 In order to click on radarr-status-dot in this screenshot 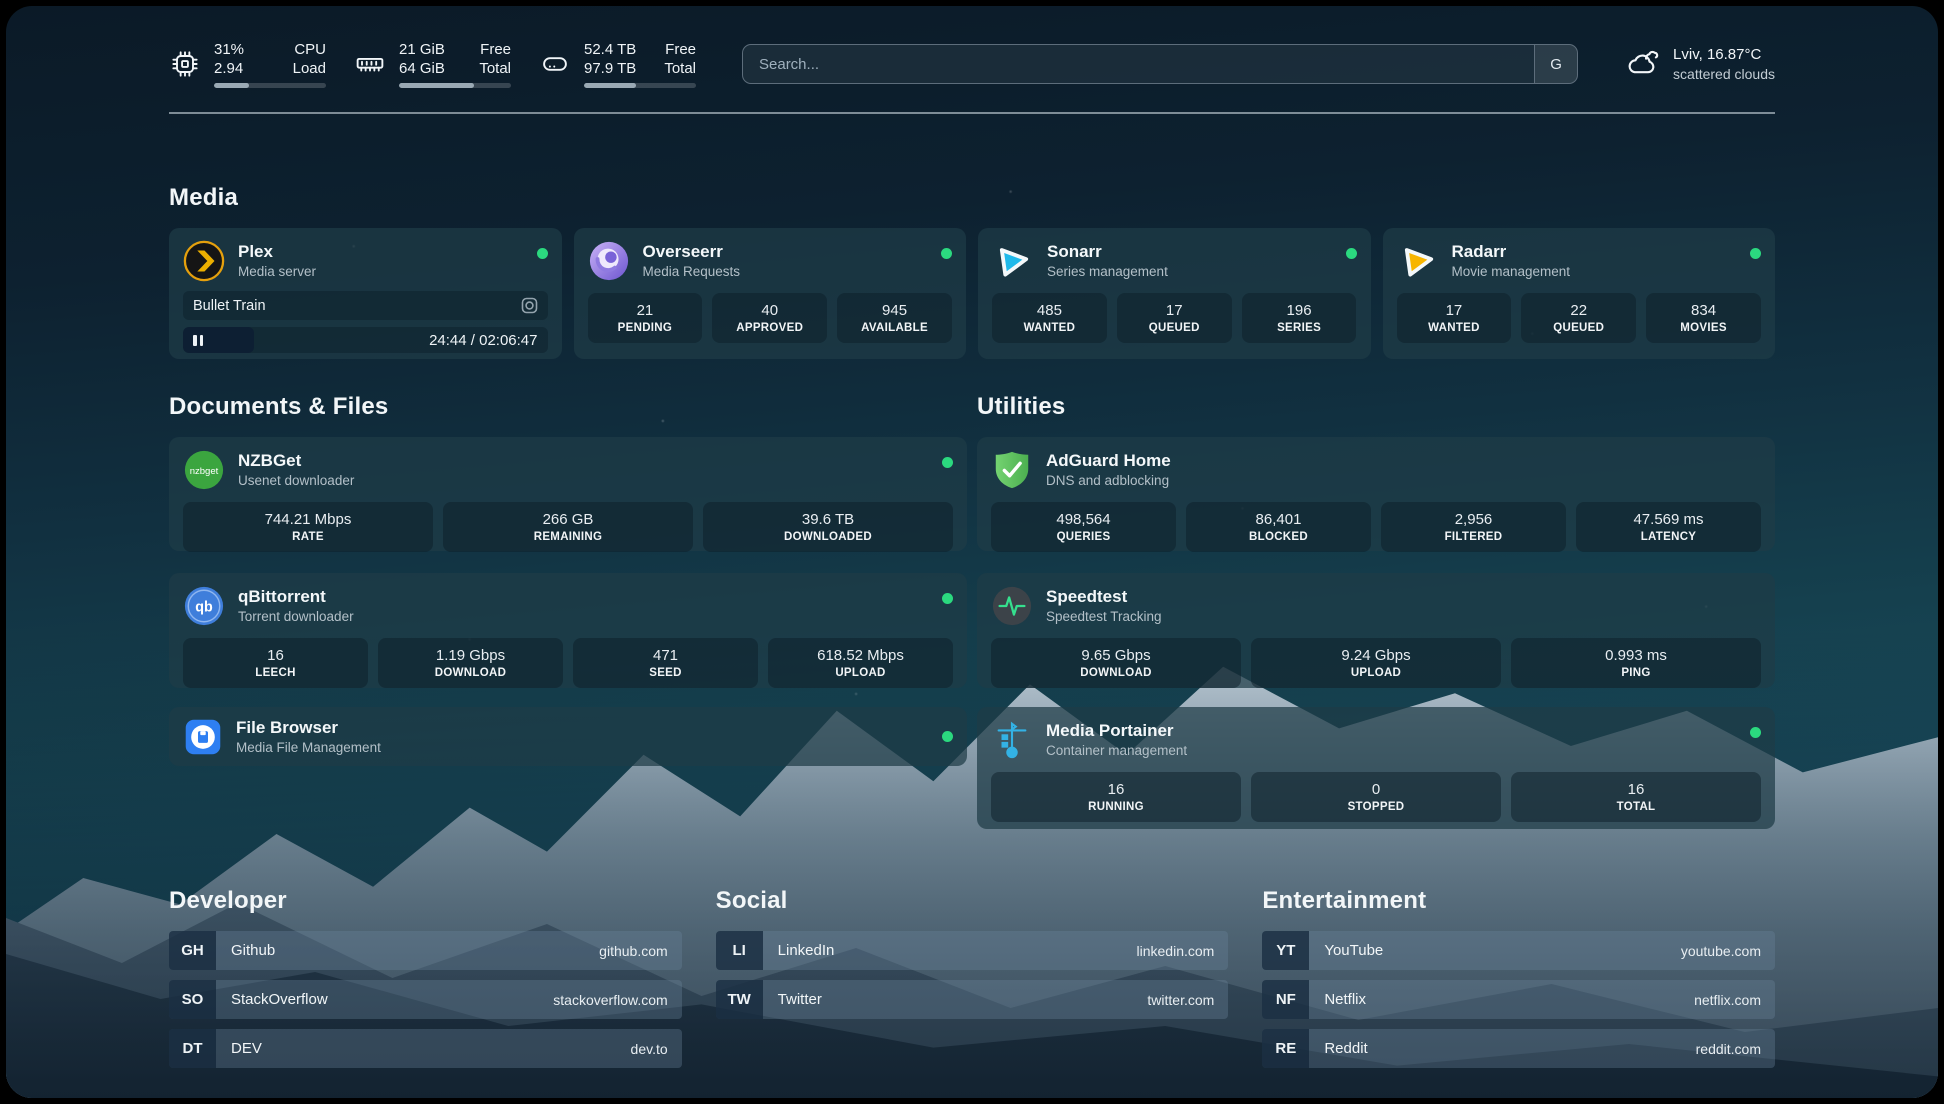, I will do `click(1755, 253)`.